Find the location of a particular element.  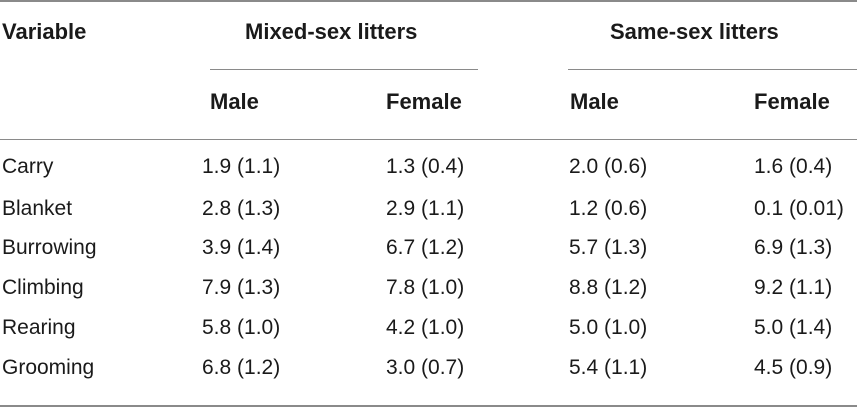

cell-mixed-male: 5.8 (1.0) is located at coordinates (241, 327).